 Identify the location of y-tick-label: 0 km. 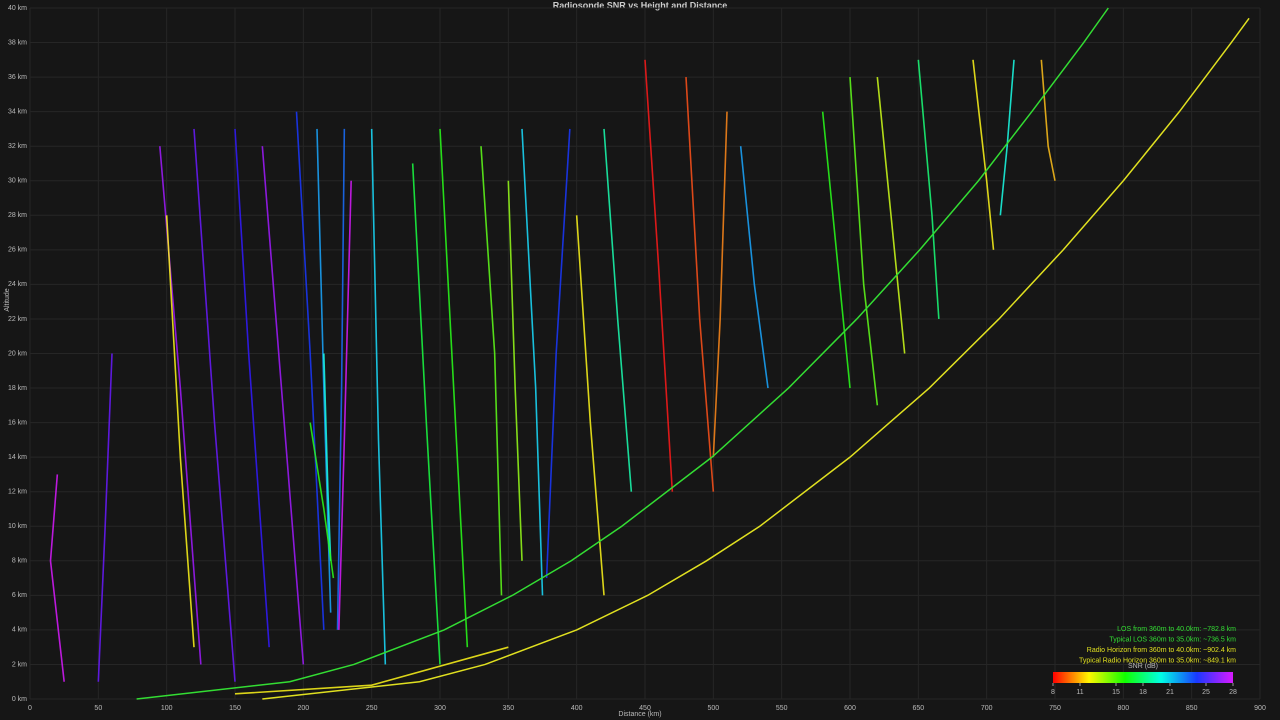
(19, 699).